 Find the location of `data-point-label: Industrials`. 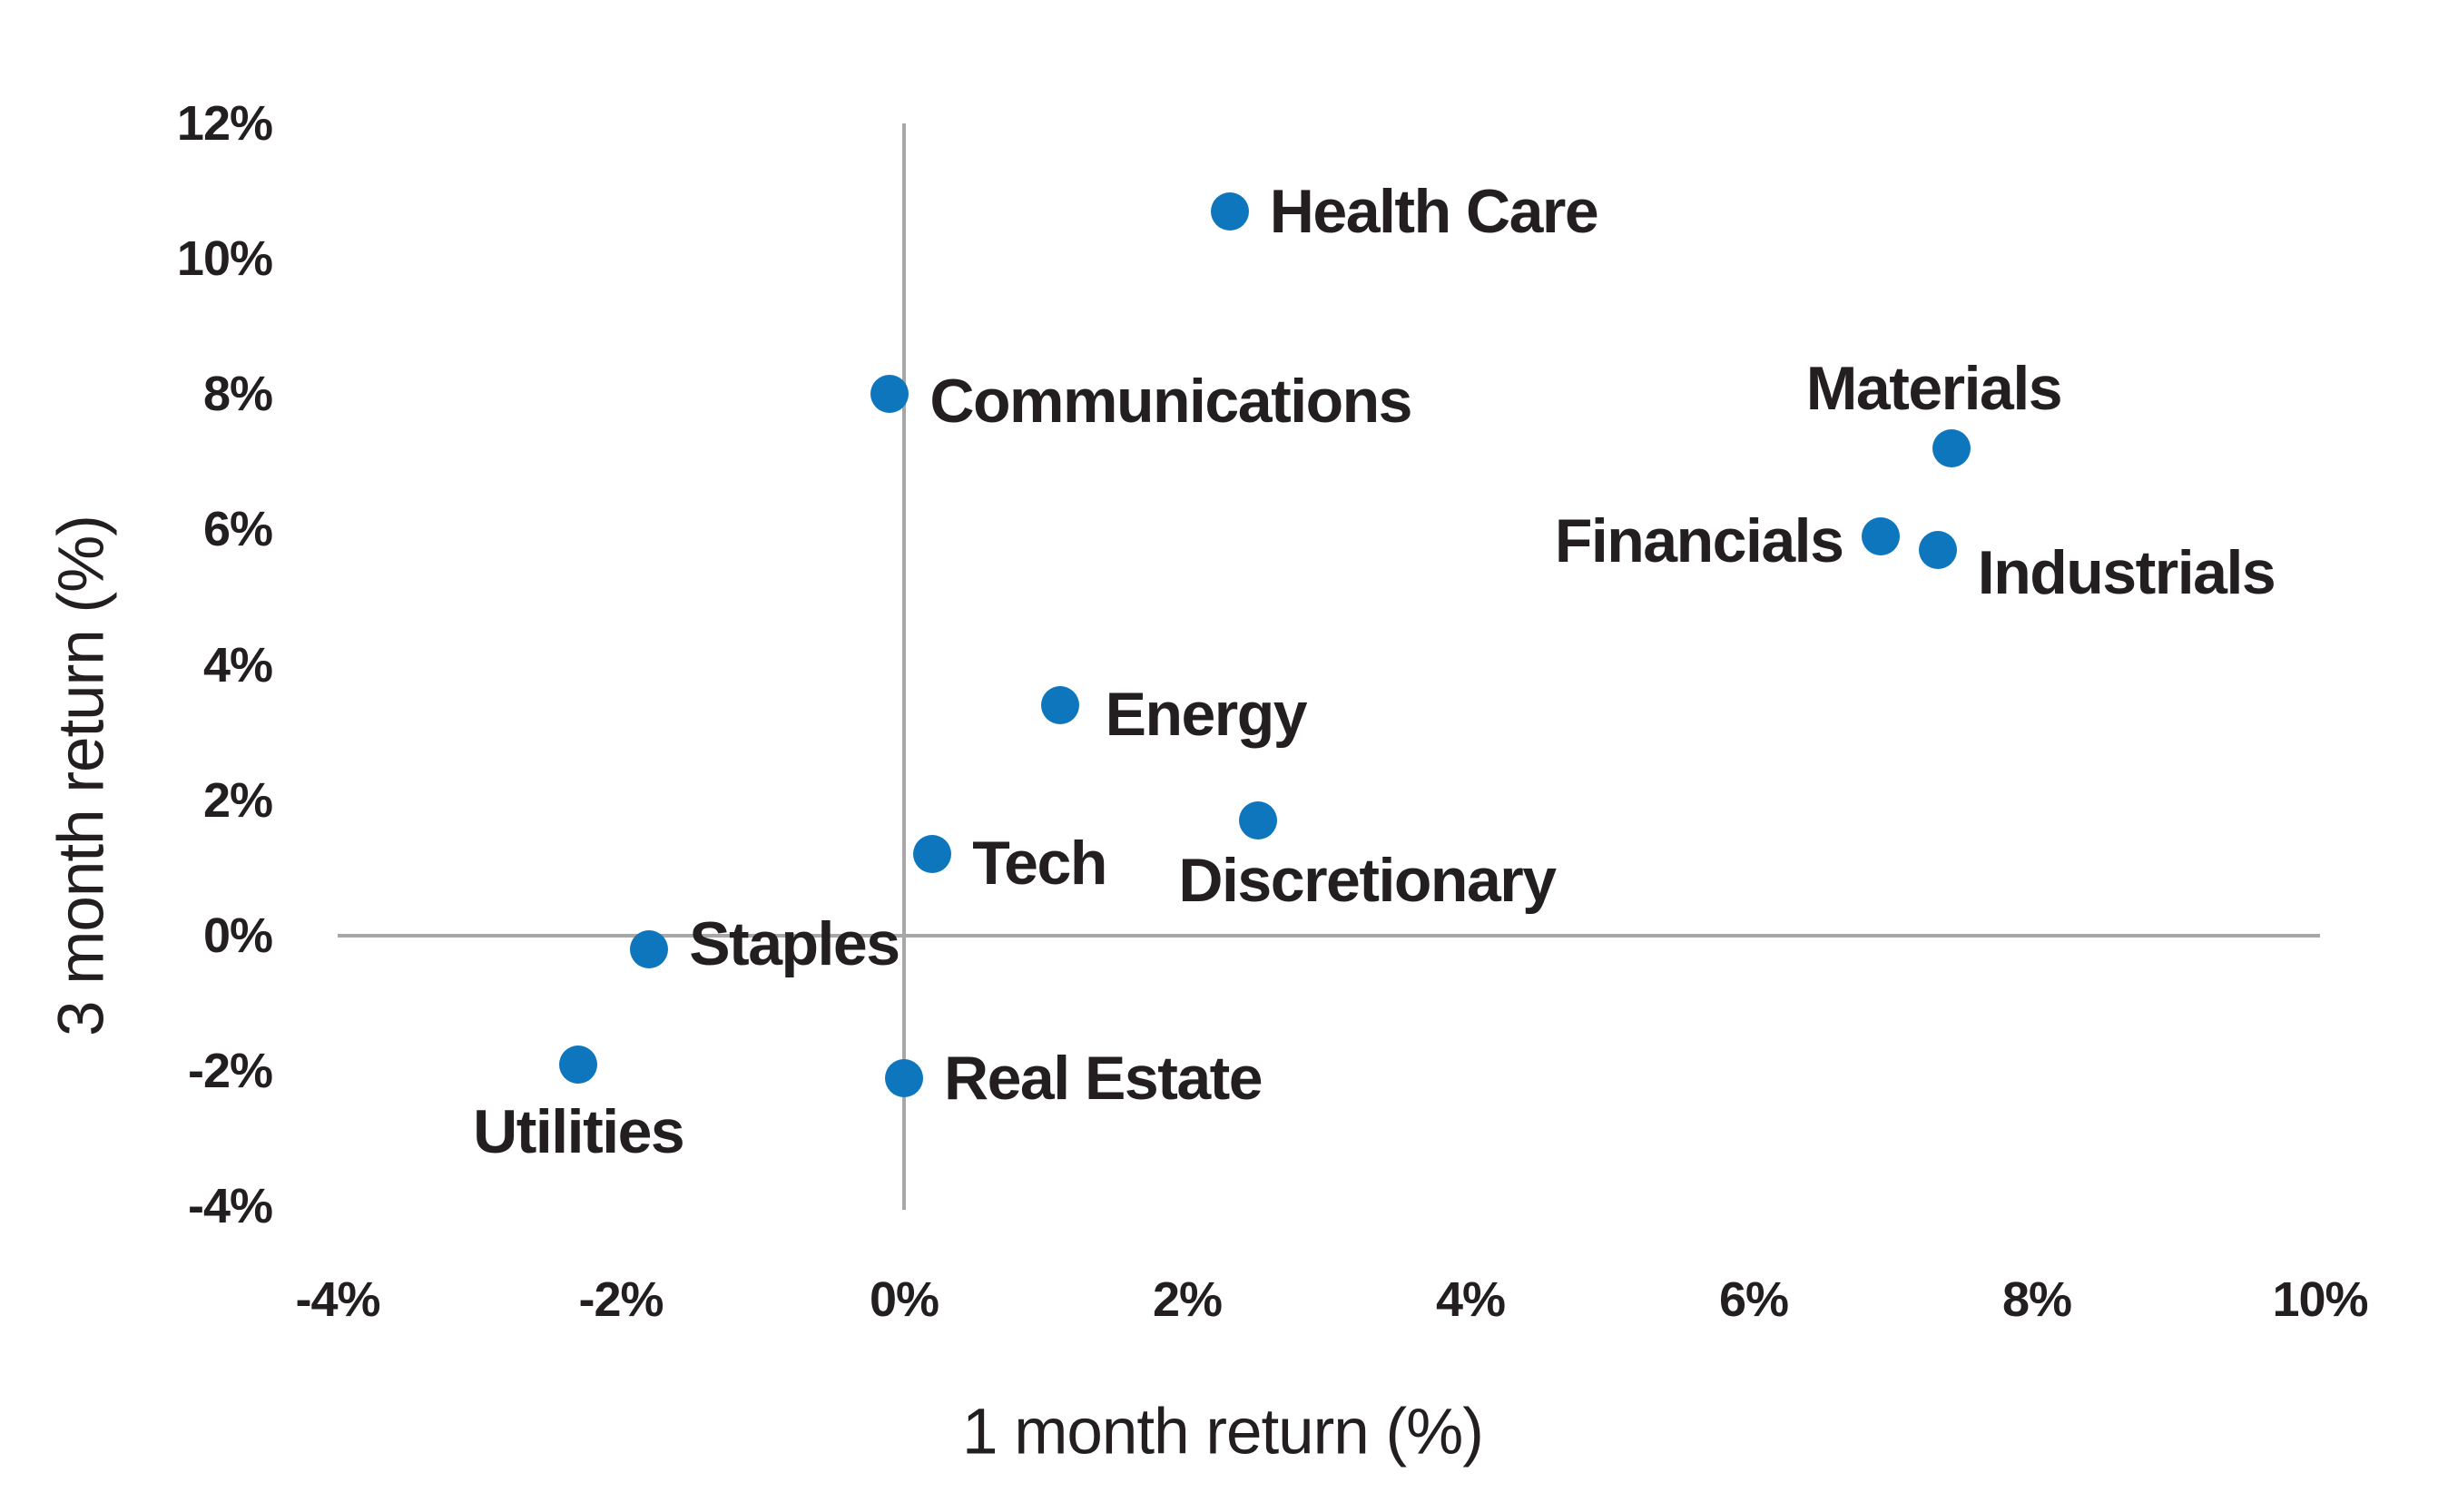

data-point-label: Industrials is located at coordinates (2126, 572).